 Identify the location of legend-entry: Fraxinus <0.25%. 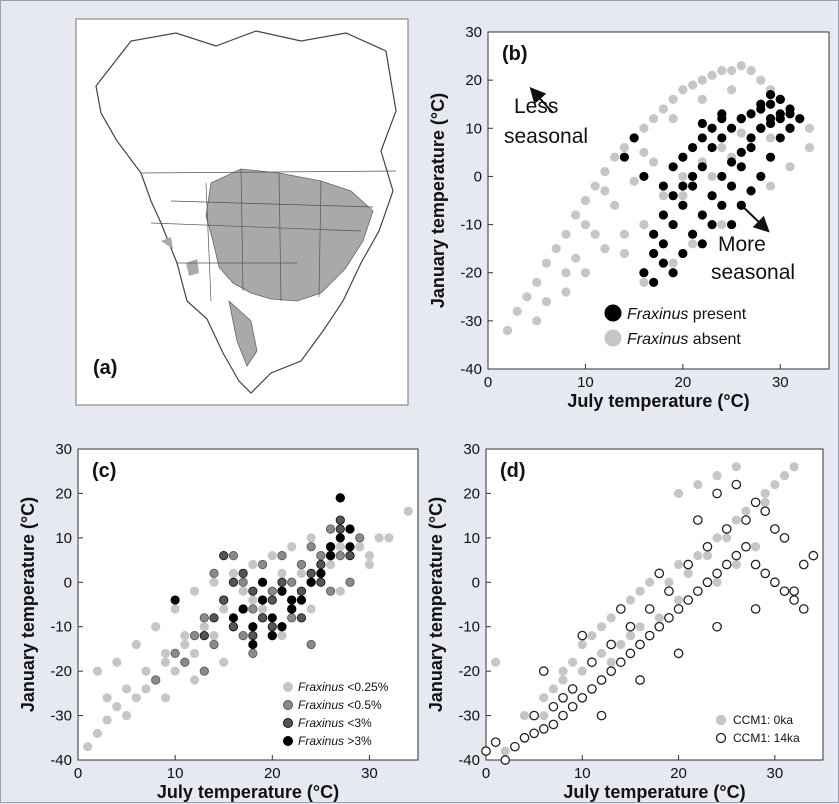
(343, 687).